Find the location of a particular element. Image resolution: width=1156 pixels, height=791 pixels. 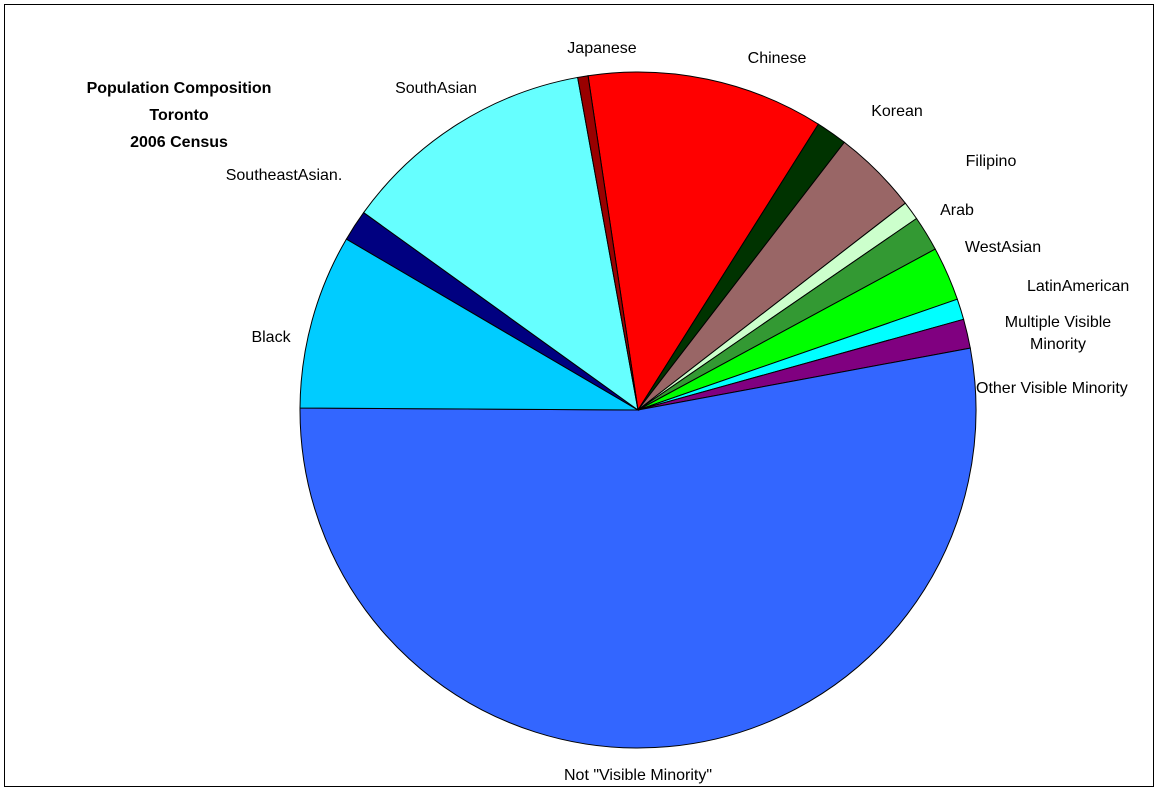

slice-label: Japanese is located at coordinates (601, 48).